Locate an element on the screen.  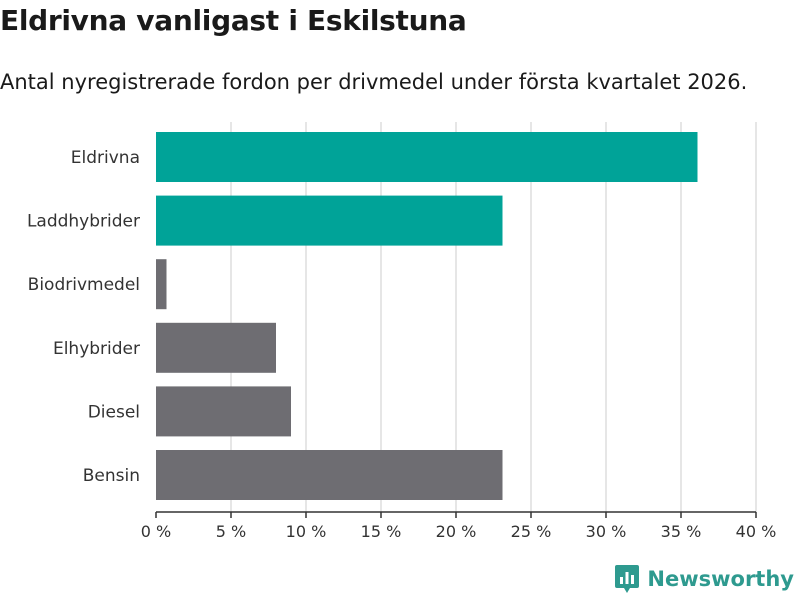
x-axis: 0 % 5 % 10 % 15 % 20 % 25 % 30 % 35 % 40 % is located at coordinates (459, 526).